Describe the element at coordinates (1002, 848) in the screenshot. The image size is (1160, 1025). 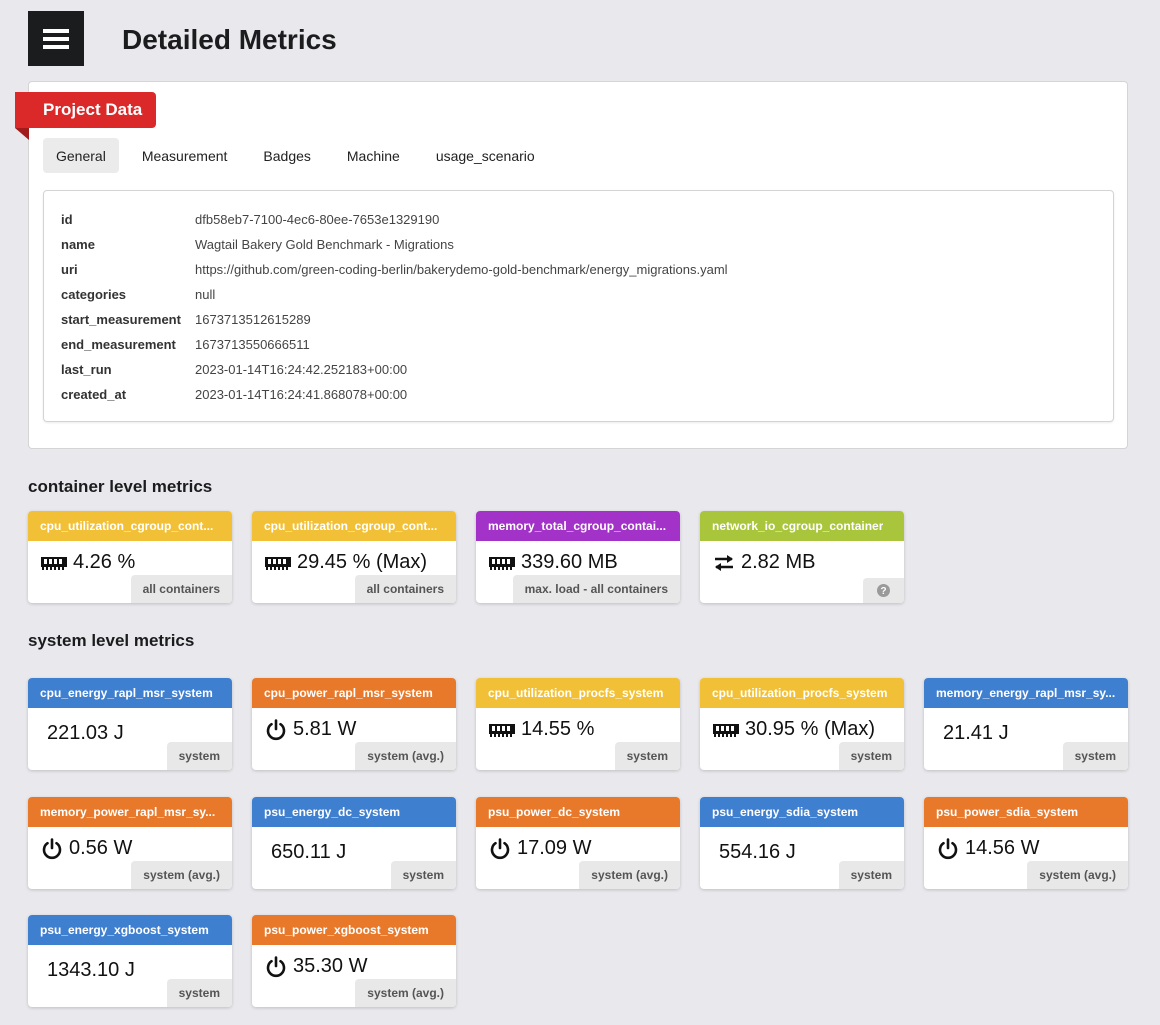
I see `metric-value-text: 14.56 W` at that location.